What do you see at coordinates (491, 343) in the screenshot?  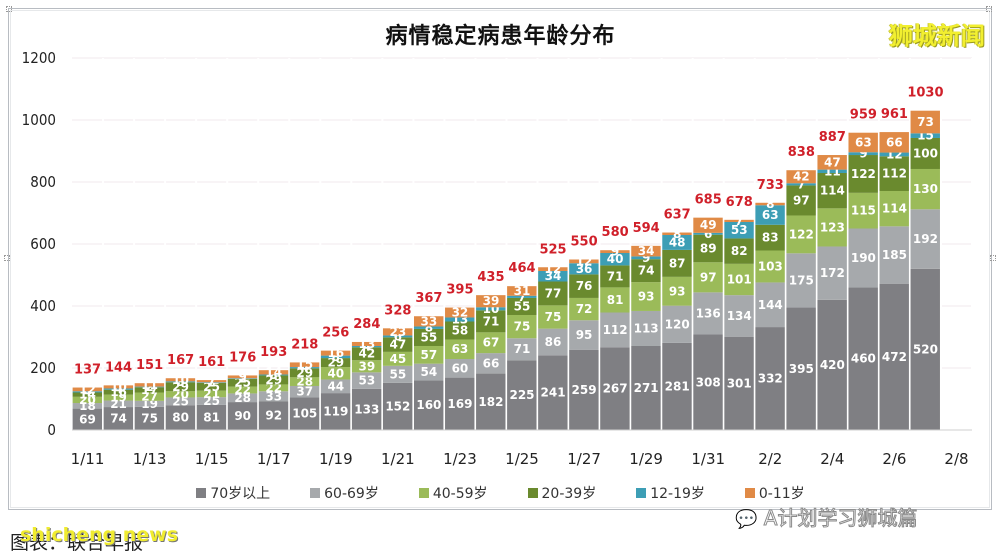 I see `segment-label: 67` at bounding box center [491, 343].